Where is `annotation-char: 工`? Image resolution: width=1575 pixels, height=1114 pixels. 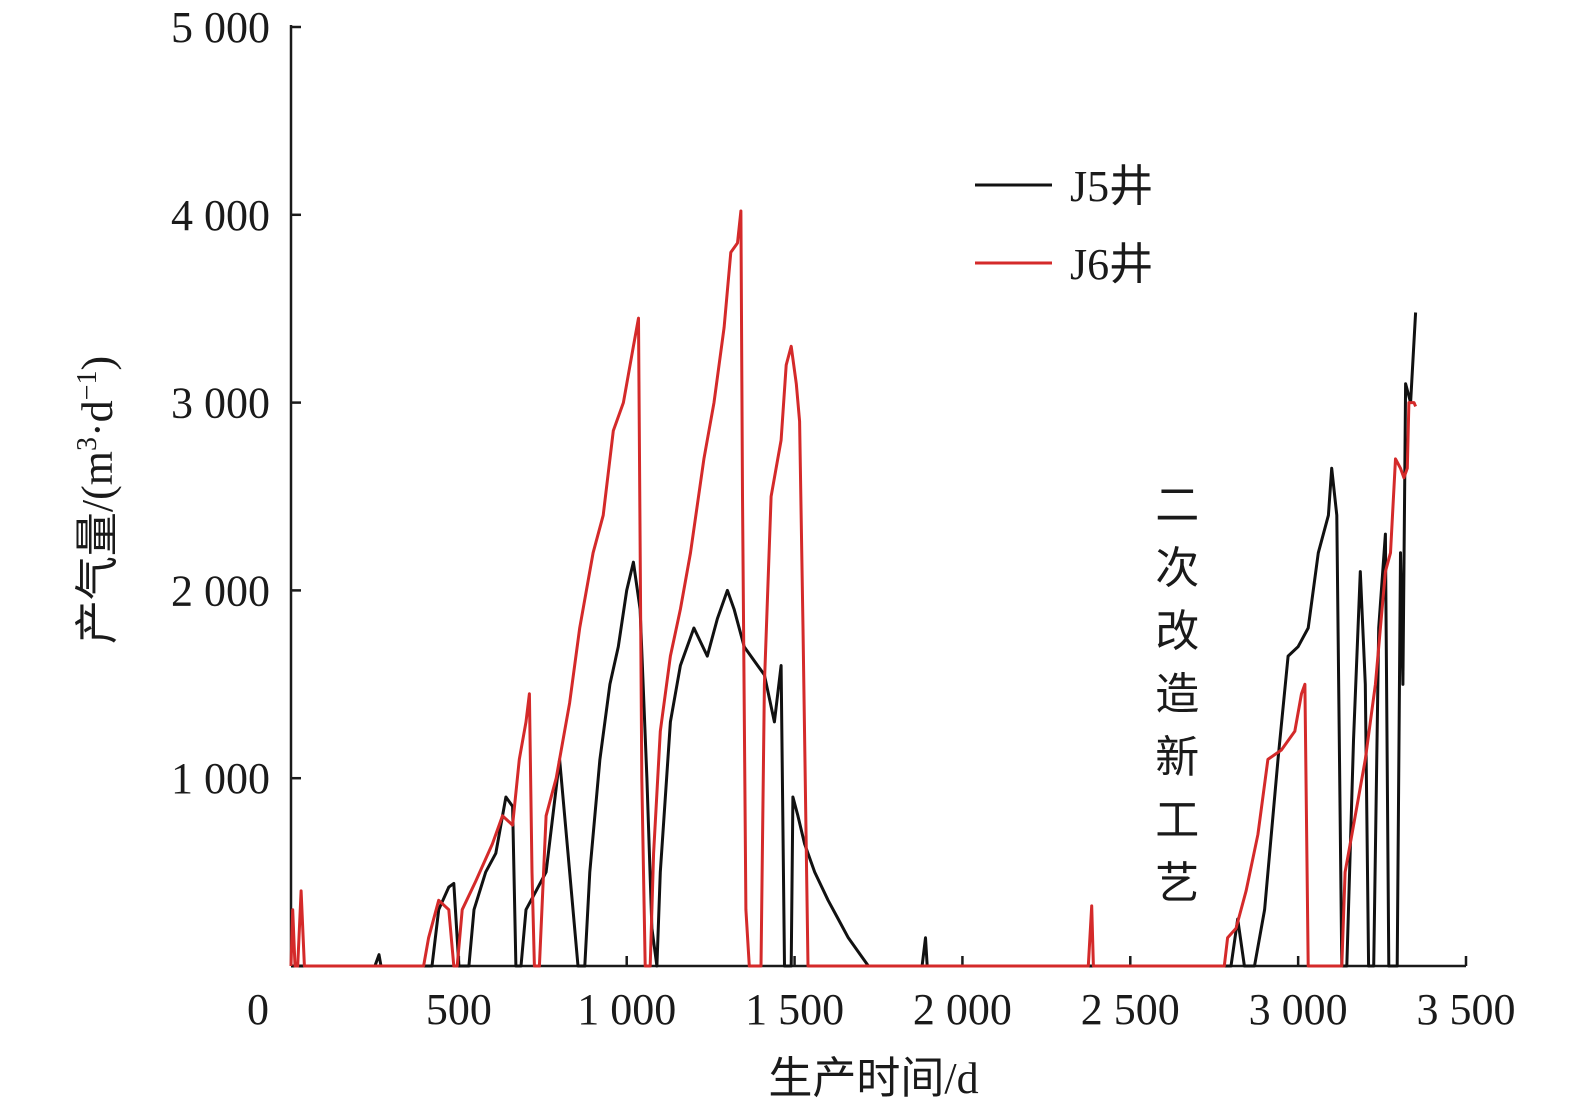 annotation-char: 工 is located at coordinates (1177, 820).